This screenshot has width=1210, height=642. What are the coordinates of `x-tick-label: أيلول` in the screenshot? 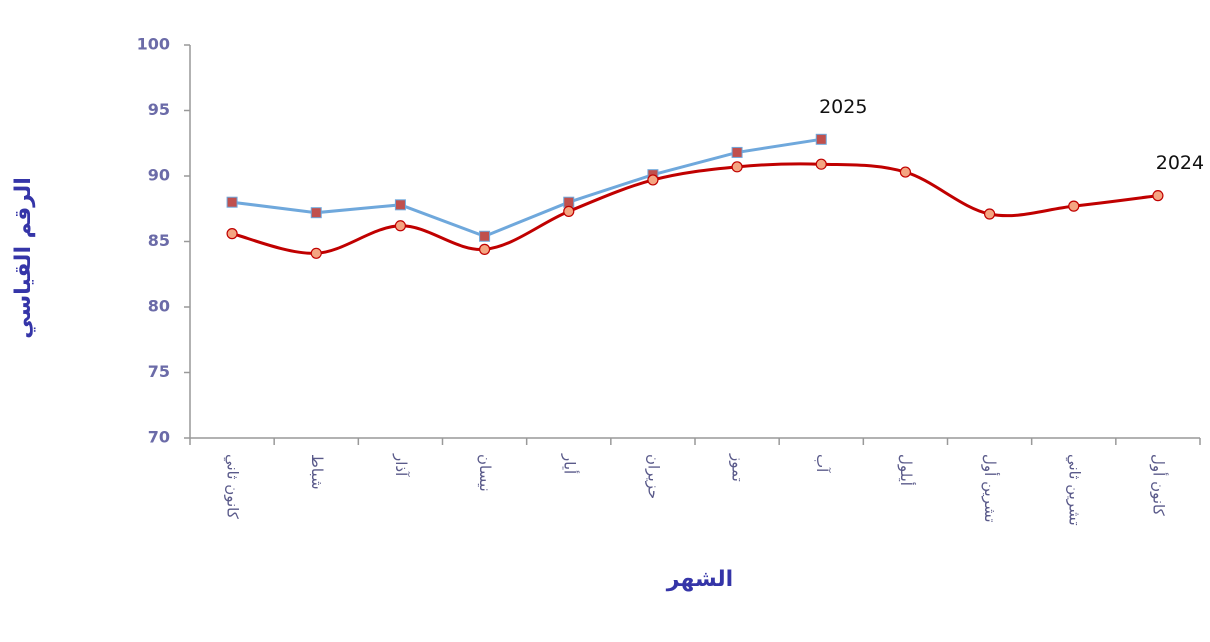 It's located at (906, 470).